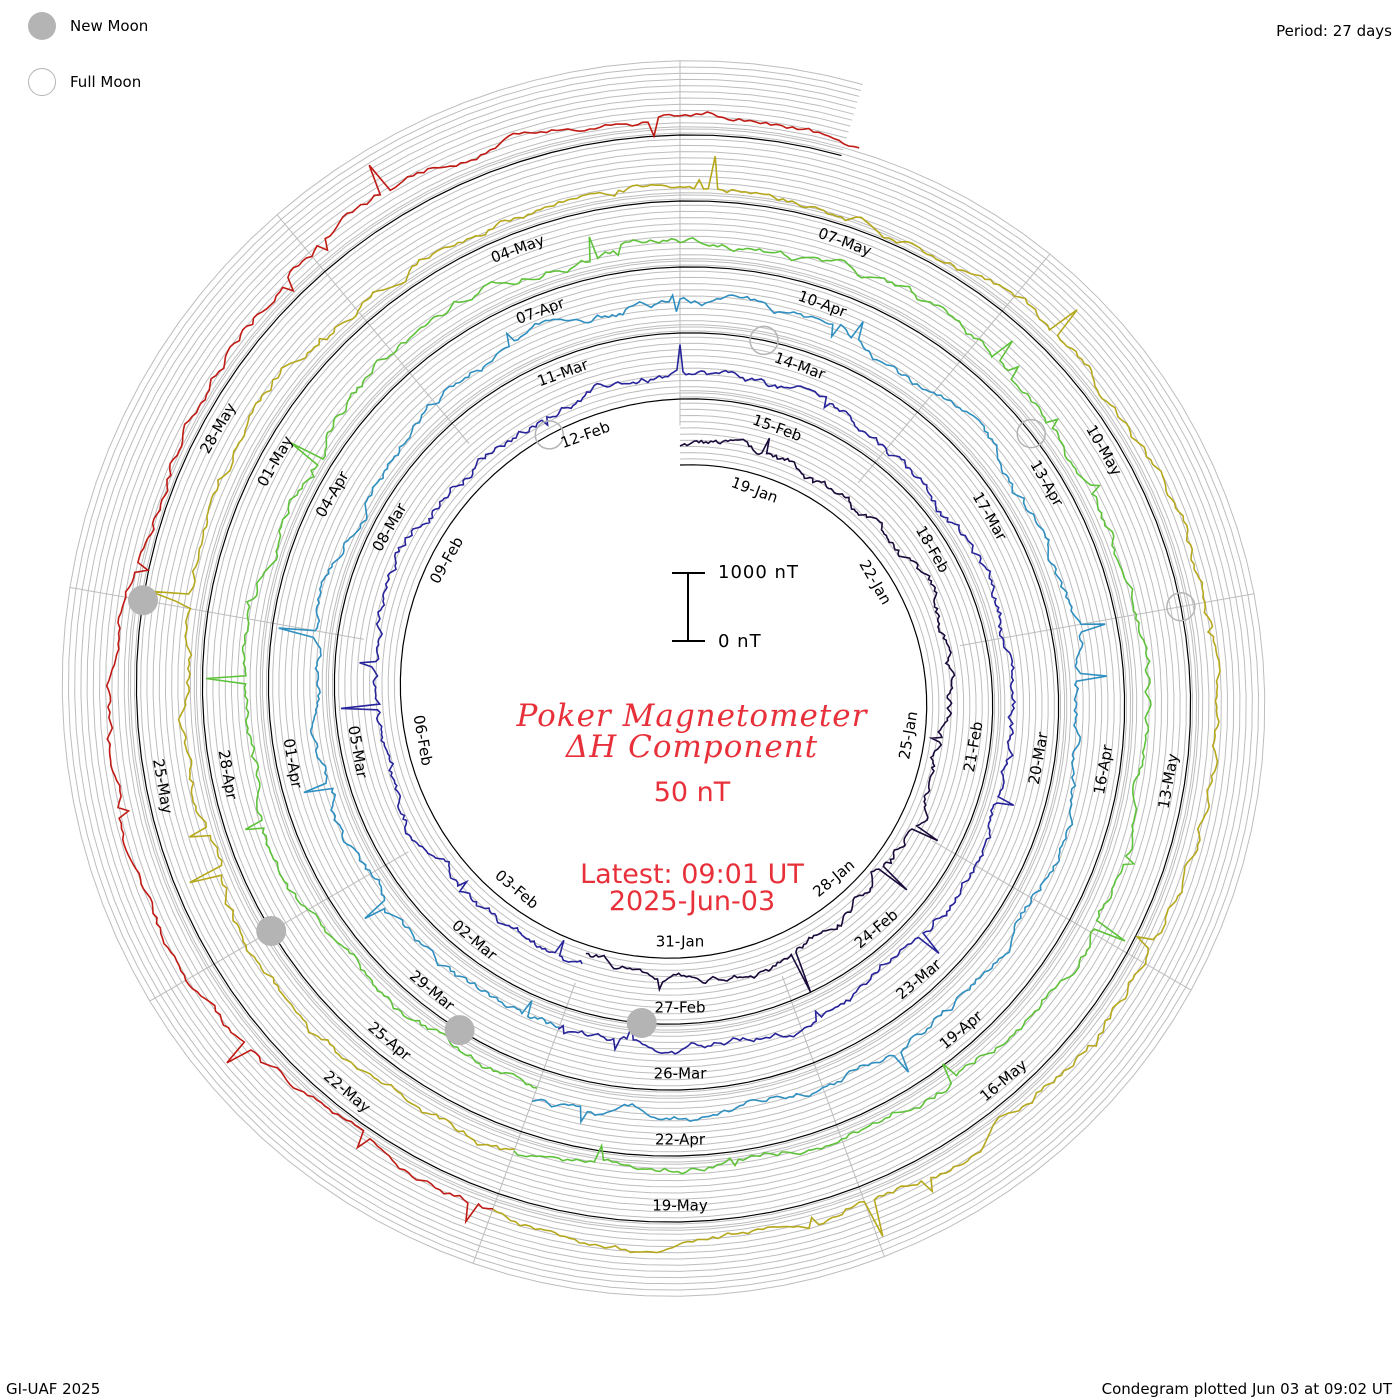 The width and height of the screenshot is (1400, 1400). Describe the element at coordinates (681, 1074) in the screenshot. I see `date-label: 26-Mar` at that location.